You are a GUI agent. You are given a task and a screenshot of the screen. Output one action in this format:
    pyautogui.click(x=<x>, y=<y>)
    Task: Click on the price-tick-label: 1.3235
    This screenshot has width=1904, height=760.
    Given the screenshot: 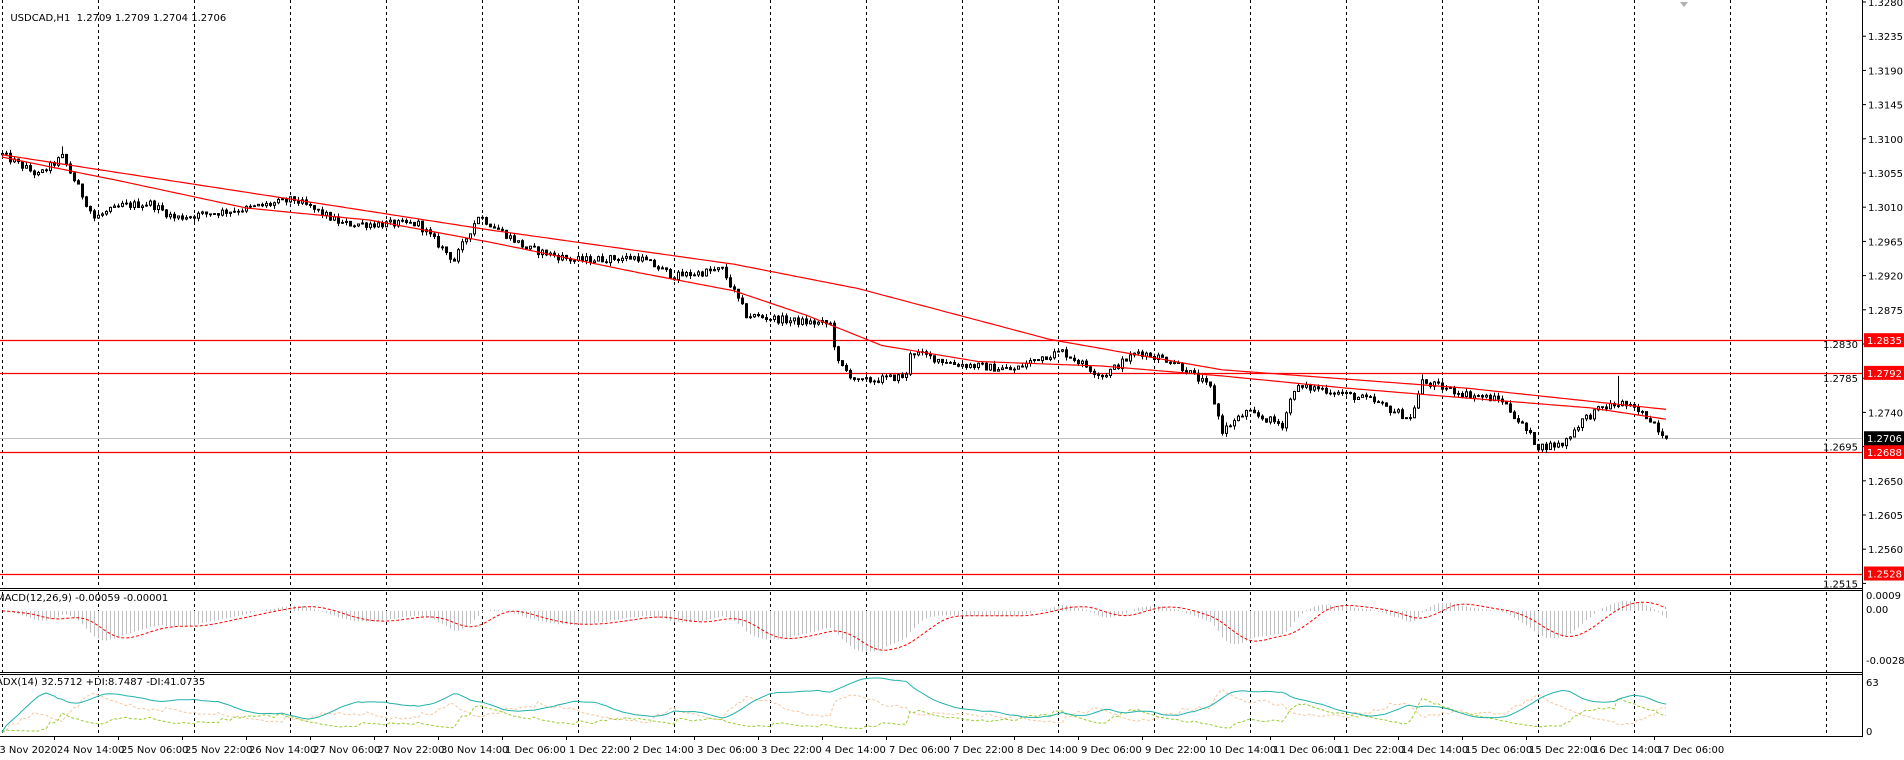 What is the action you would take?
    pyautogui.click(x=1885, y=37)
    